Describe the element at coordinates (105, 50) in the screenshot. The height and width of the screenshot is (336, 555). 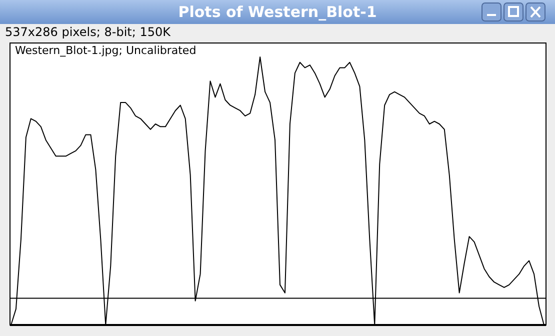
I see `annotation: Western_Blot-1.jpg; Uncalibrated` at that location.